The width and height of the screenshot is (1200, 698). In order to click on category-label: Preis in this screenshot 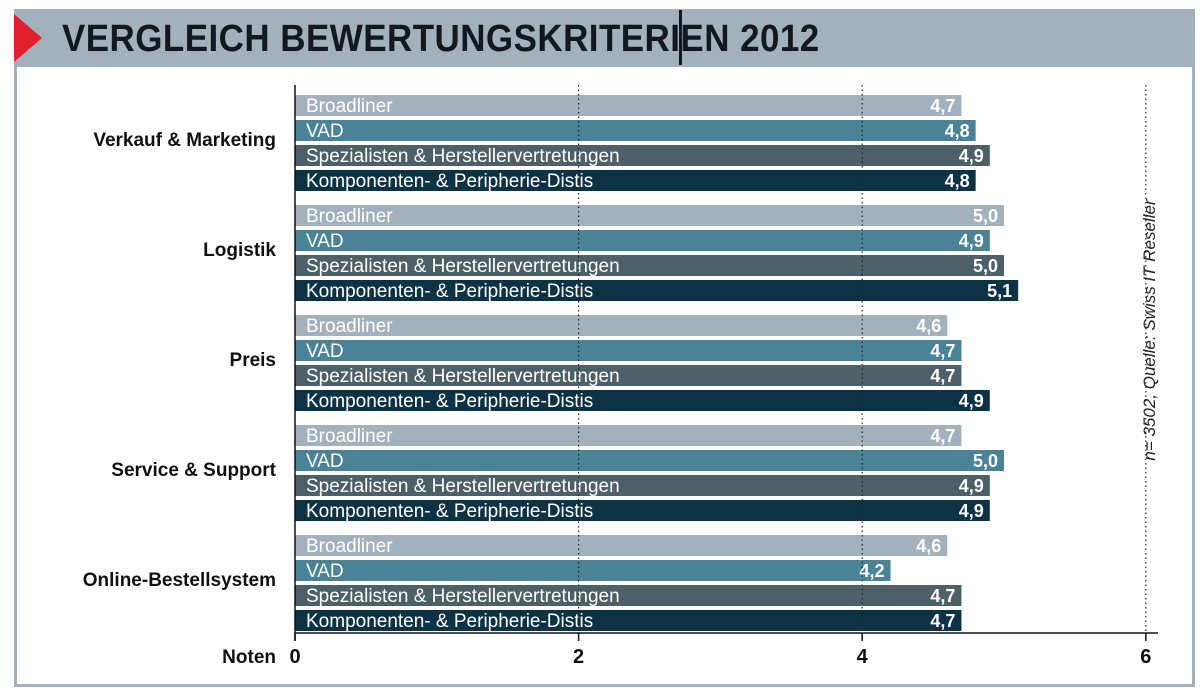, I will do `click(253, 360)`.